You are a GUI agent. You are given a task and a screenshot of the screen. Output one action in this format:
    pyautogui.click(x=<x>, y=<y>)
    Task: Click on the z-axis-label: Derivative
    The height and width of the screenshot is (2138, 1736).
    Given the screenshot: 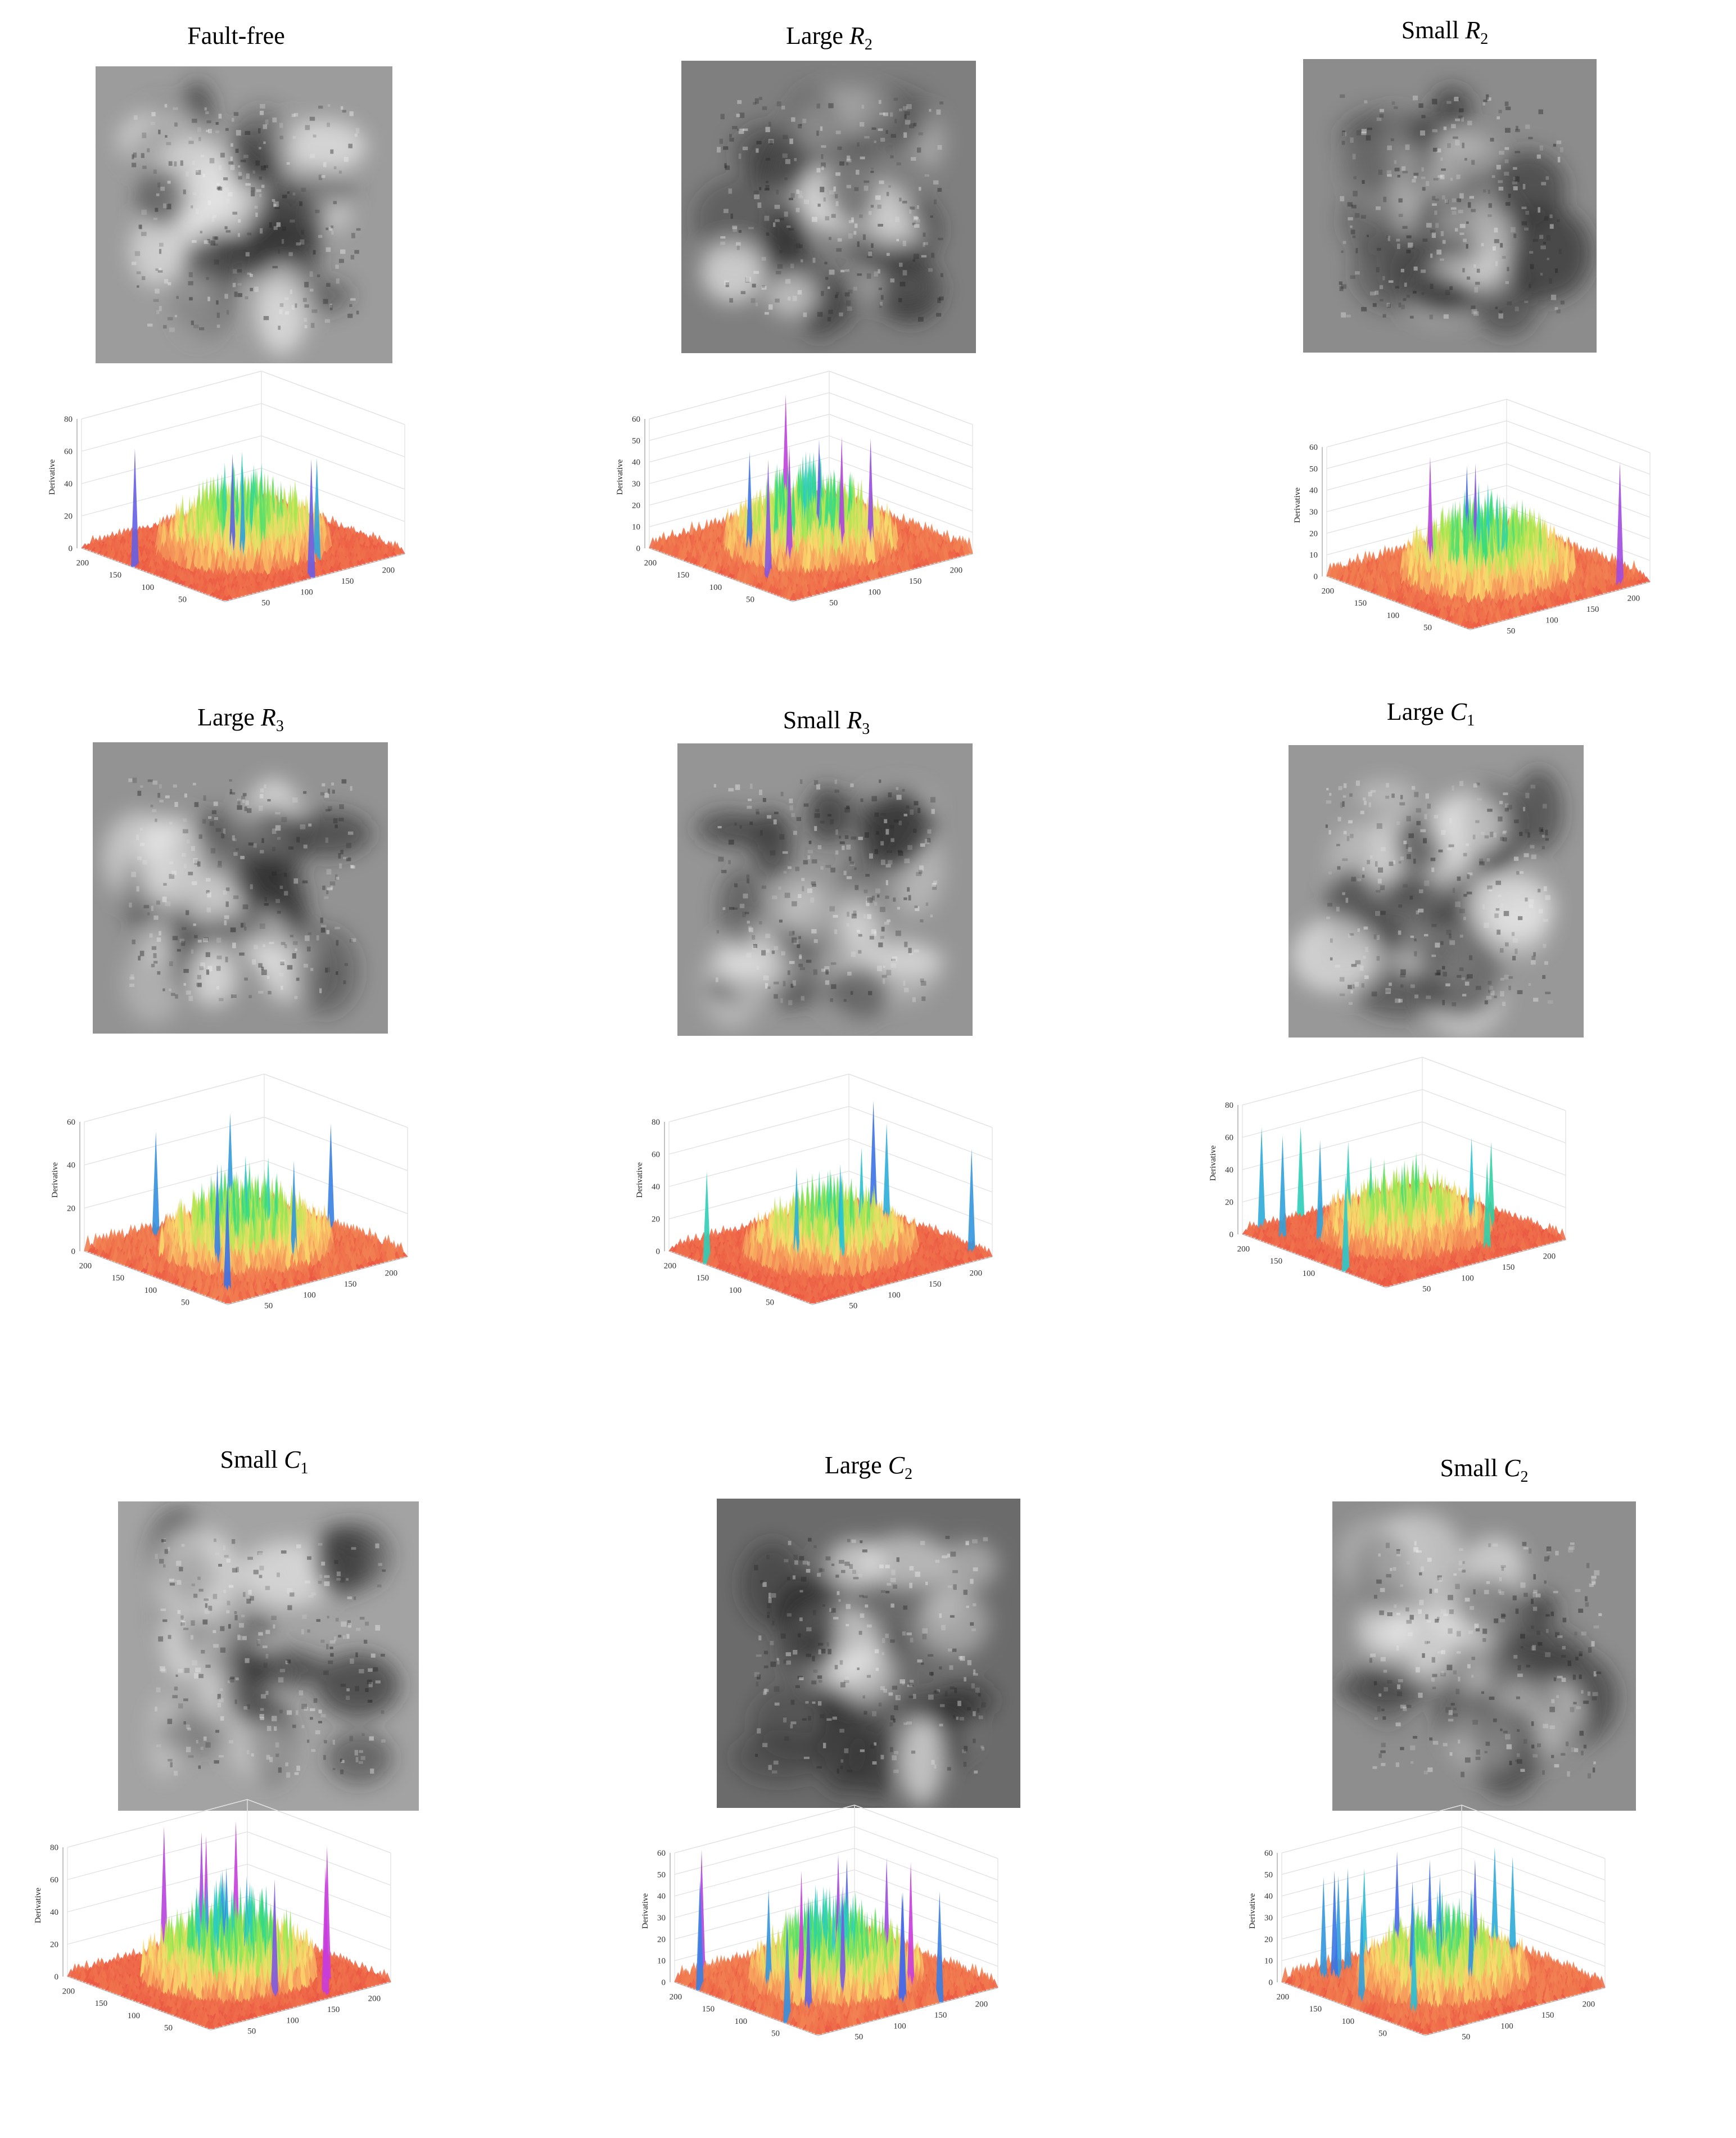 What is the action you would take?
    pyautogui.click(x=620, y=477)
    